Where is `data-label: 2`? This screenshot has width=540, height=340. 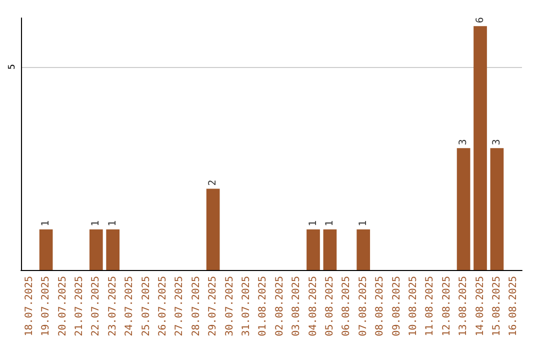
data-label: 2 is located at coordinates (213, 183).